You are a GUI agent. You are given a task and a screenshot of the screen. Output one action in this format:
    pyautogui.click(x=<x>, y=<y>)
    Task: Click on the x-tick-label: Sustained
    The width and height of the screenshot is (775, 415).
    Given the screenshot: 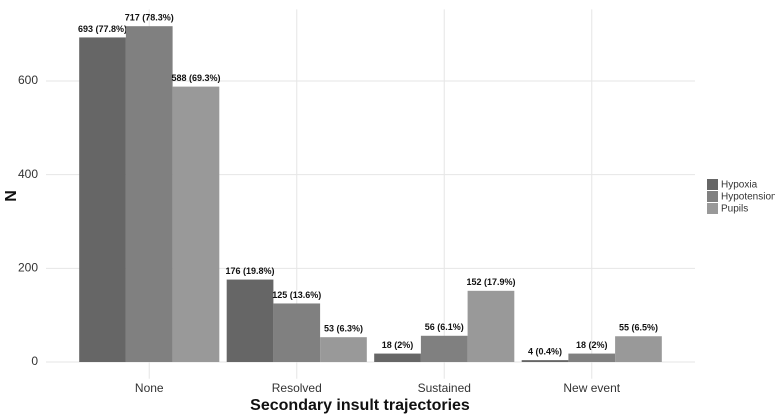 What is the action you would take?
    pyautogui.click(x=444, y=388)
    